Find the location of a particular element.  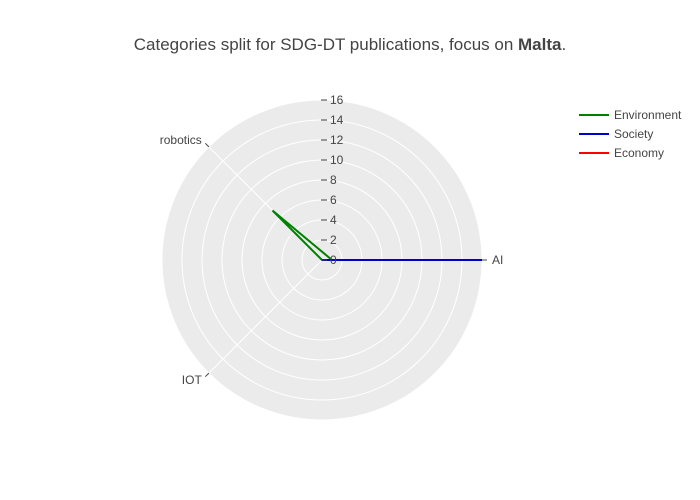

radial-axis: 0 2 4 6 8 10 12 14 16 is located at coordinates (332, 180).